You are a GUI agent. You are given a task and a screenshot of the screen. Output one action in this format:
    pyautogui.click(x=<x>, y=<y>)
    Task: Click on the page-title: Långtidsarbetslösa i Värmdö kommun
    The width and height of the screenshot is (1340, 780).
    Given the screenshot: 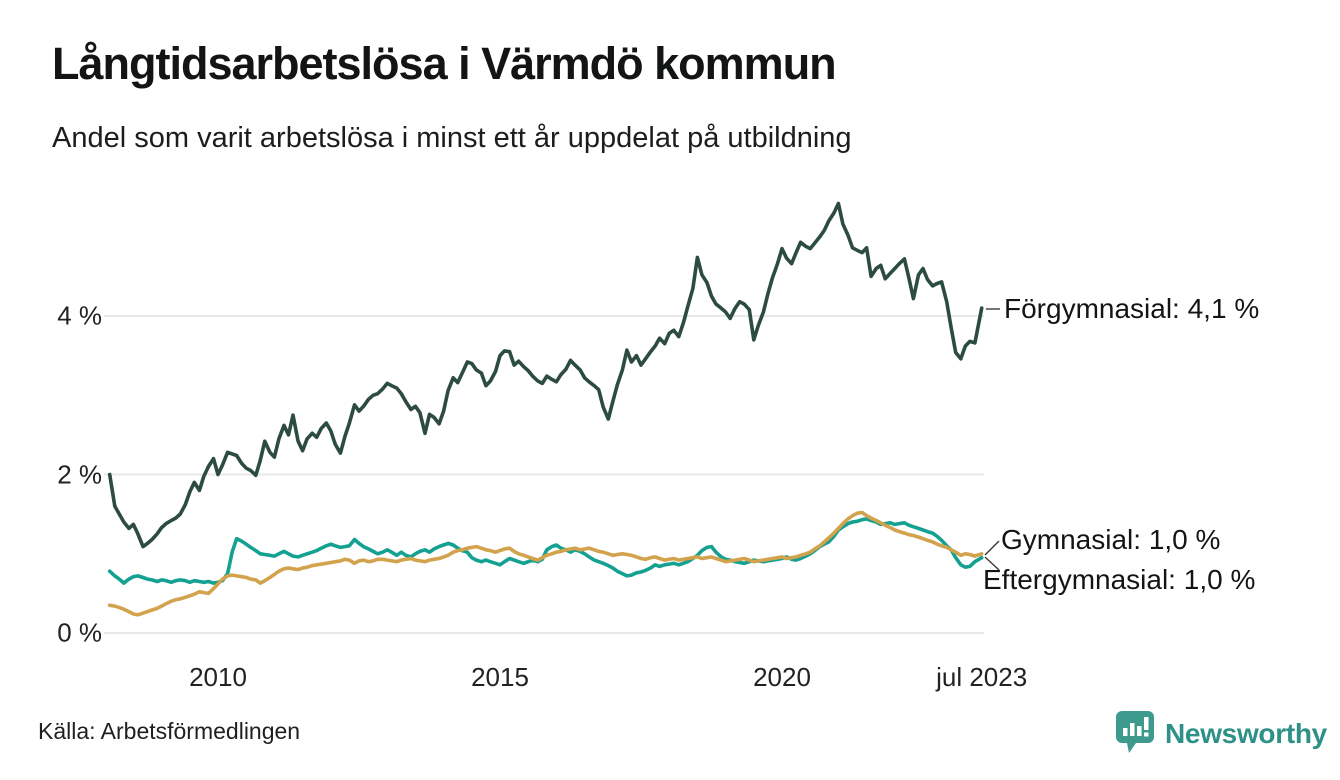 What is the action you would take?
    pyautogui.click(x=444, y=63)
    